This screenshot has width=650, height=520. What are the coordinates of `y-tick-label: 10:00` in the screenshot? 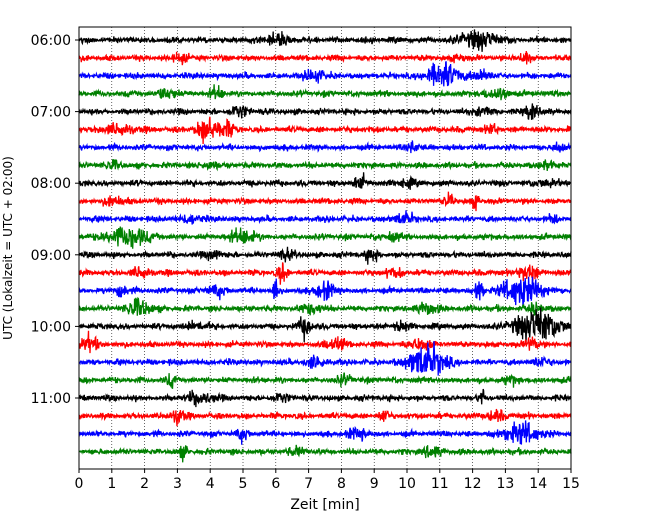 It's located at (51, 327).